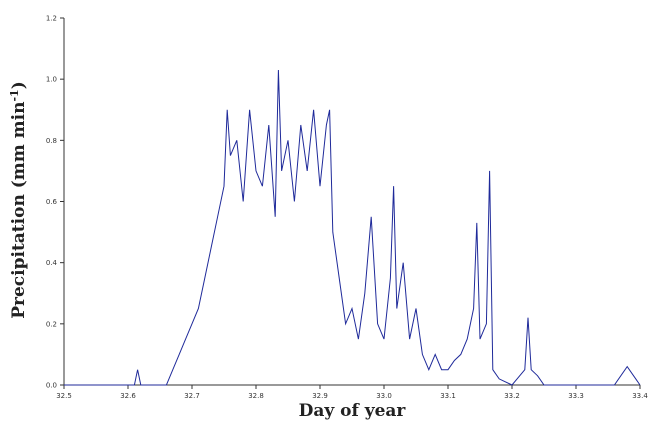  Describe the element at coordinates (576, 396) in the screenshot. I see `x-tick-label: 33.3` at that location.